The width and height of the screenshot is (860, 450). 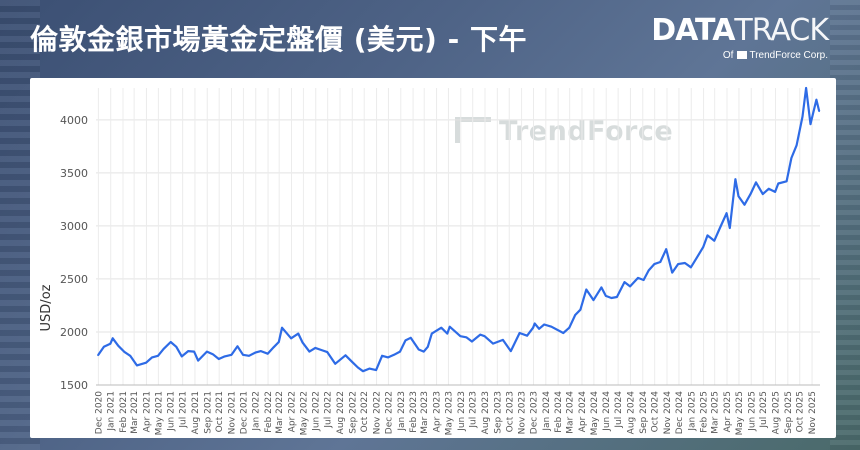 What do you see at coordinates (534, 412) in the screenshot?
I see `x-tick-label: Dec 2023` at bounding box center [534, 412].